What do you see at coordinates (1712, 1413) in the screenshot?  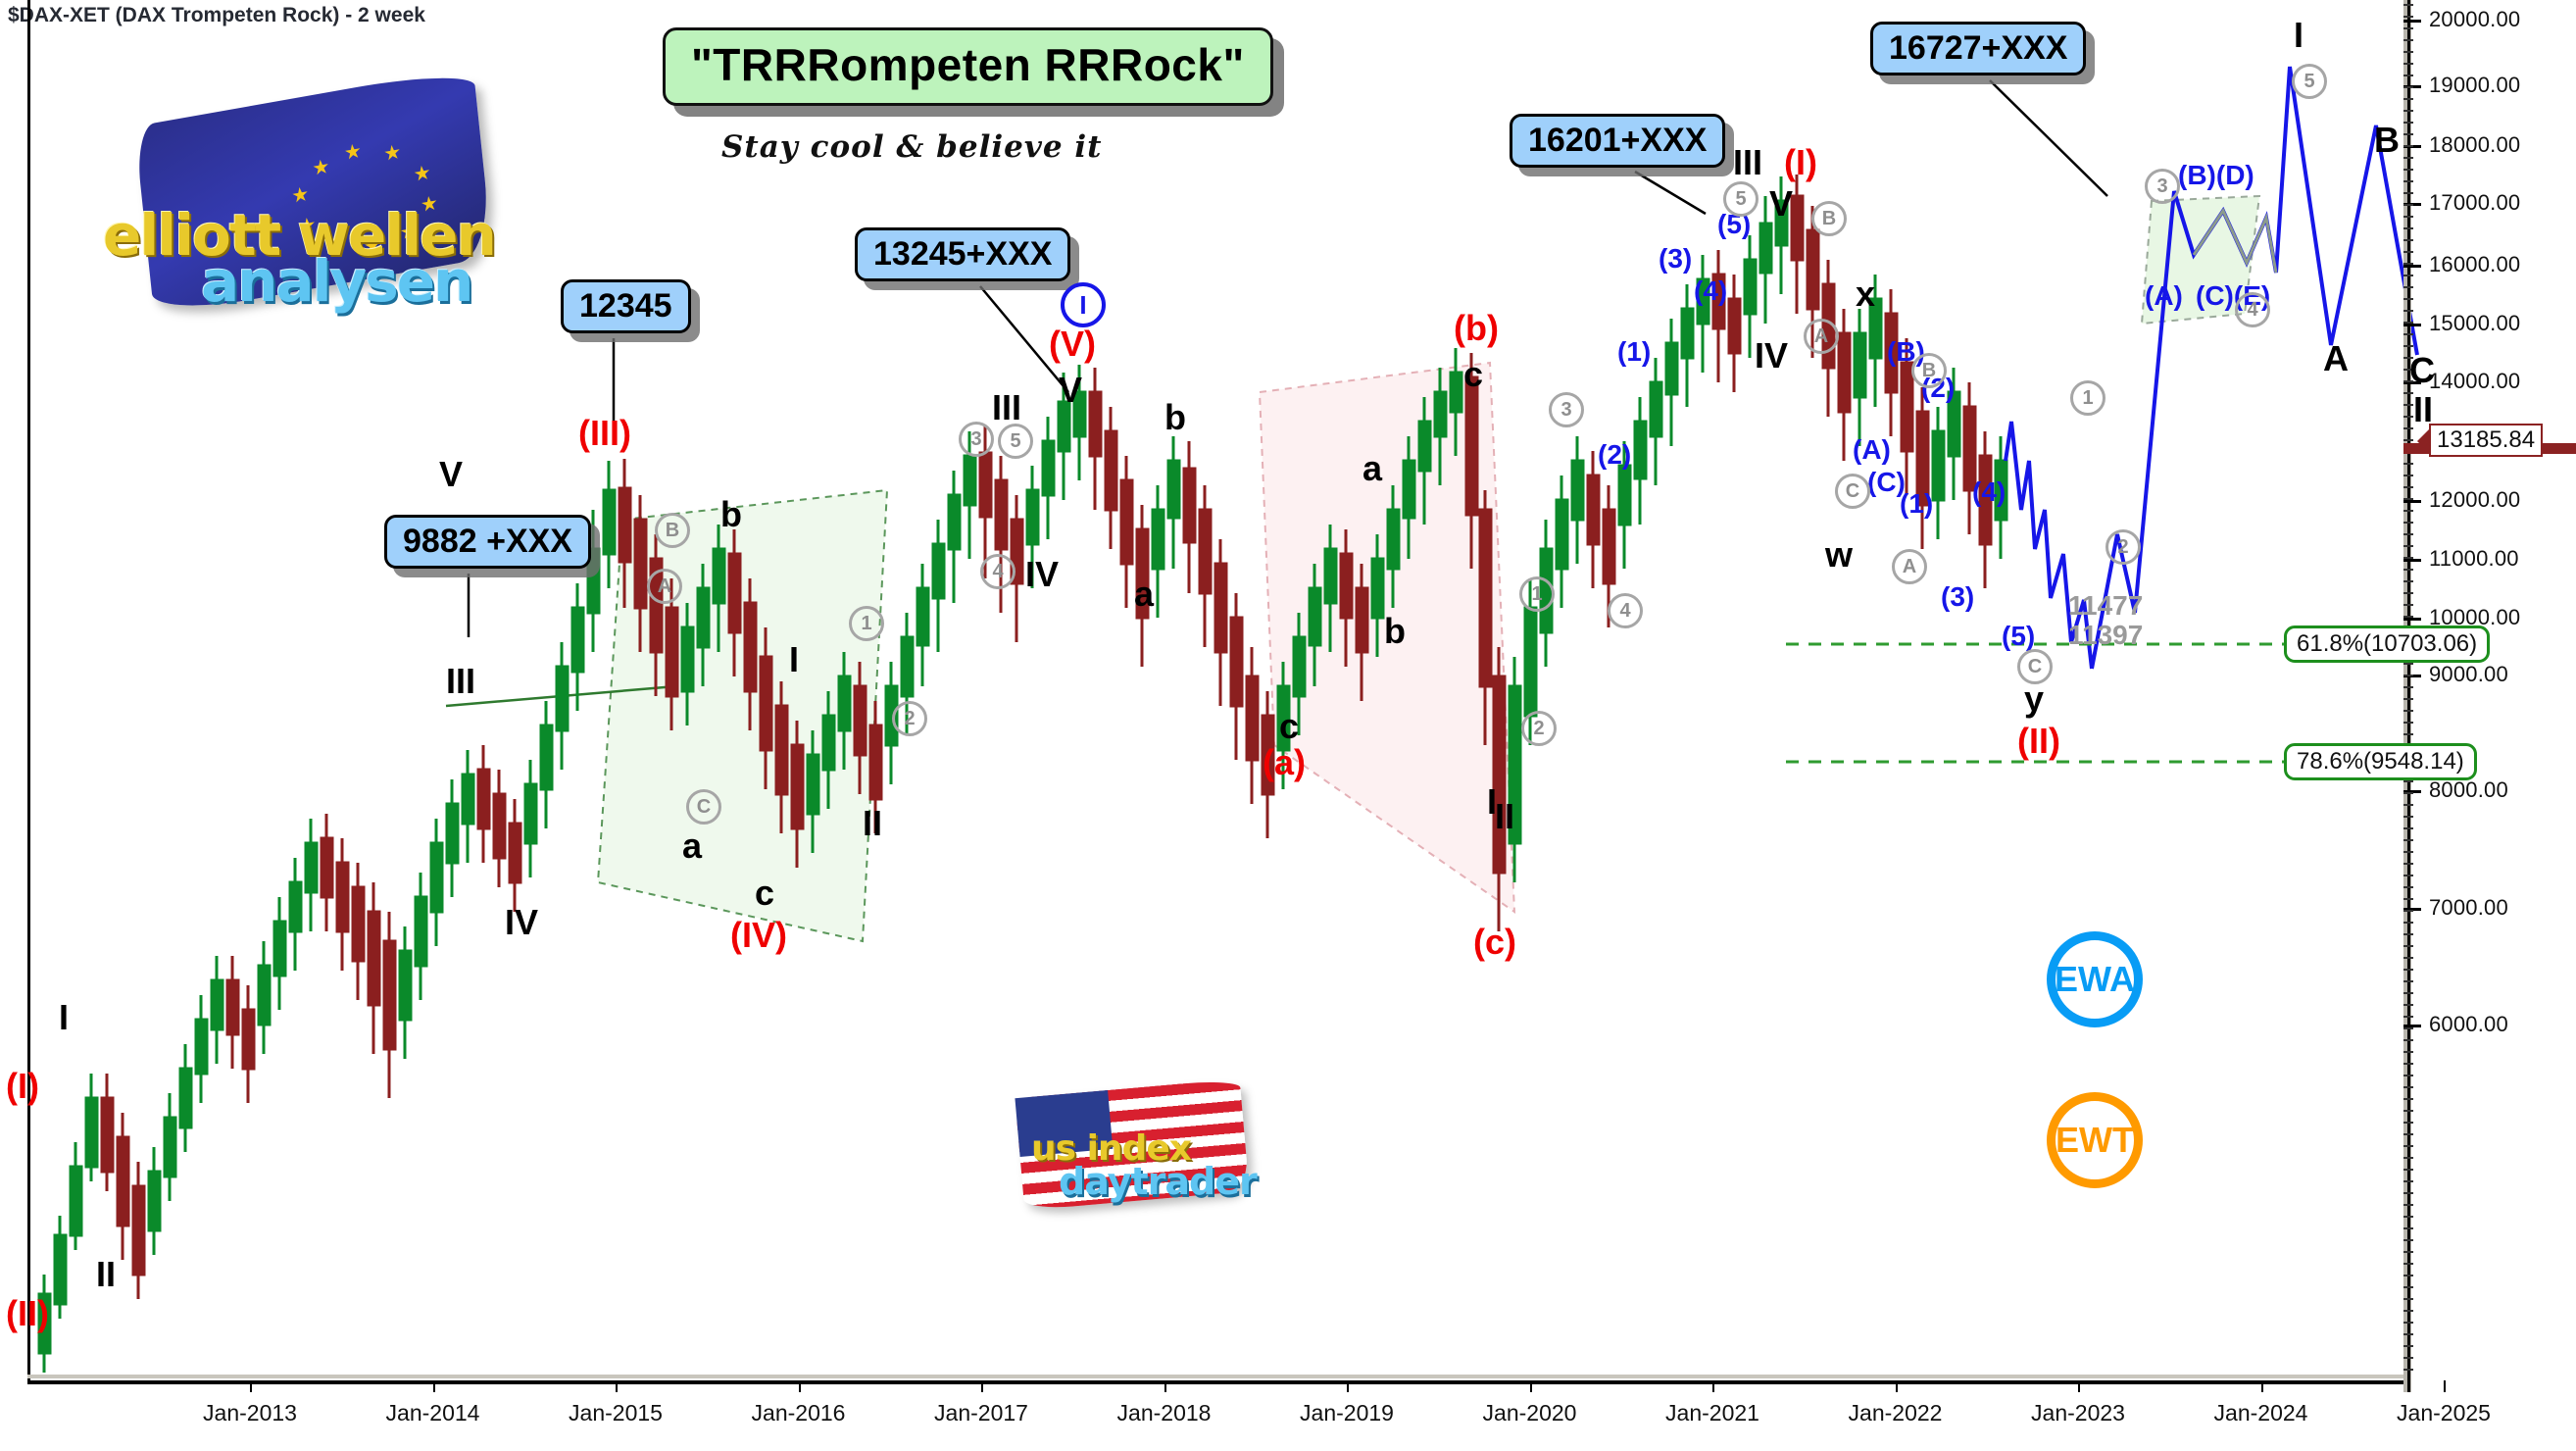 I see `date-tick-label: Jan-2021` at bounding box center [1712, 1413].